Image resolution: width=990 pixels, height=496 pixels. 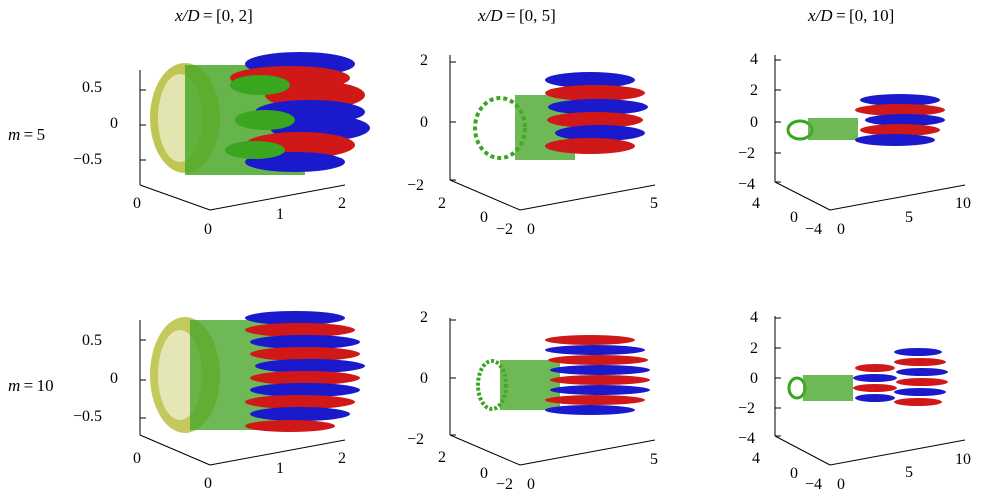 I want to click on z-tick: 0, so click(x=754, y=379).